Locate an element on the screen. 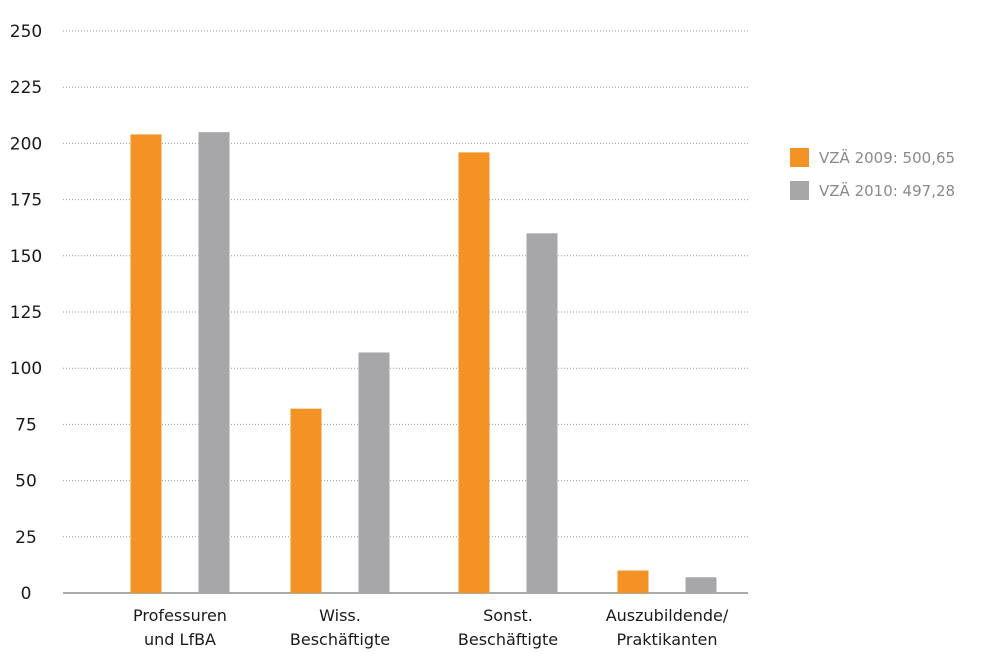 This screenshot has width=1003, height=657. y-tick-label: 175 is located at coordinates (26, 201).